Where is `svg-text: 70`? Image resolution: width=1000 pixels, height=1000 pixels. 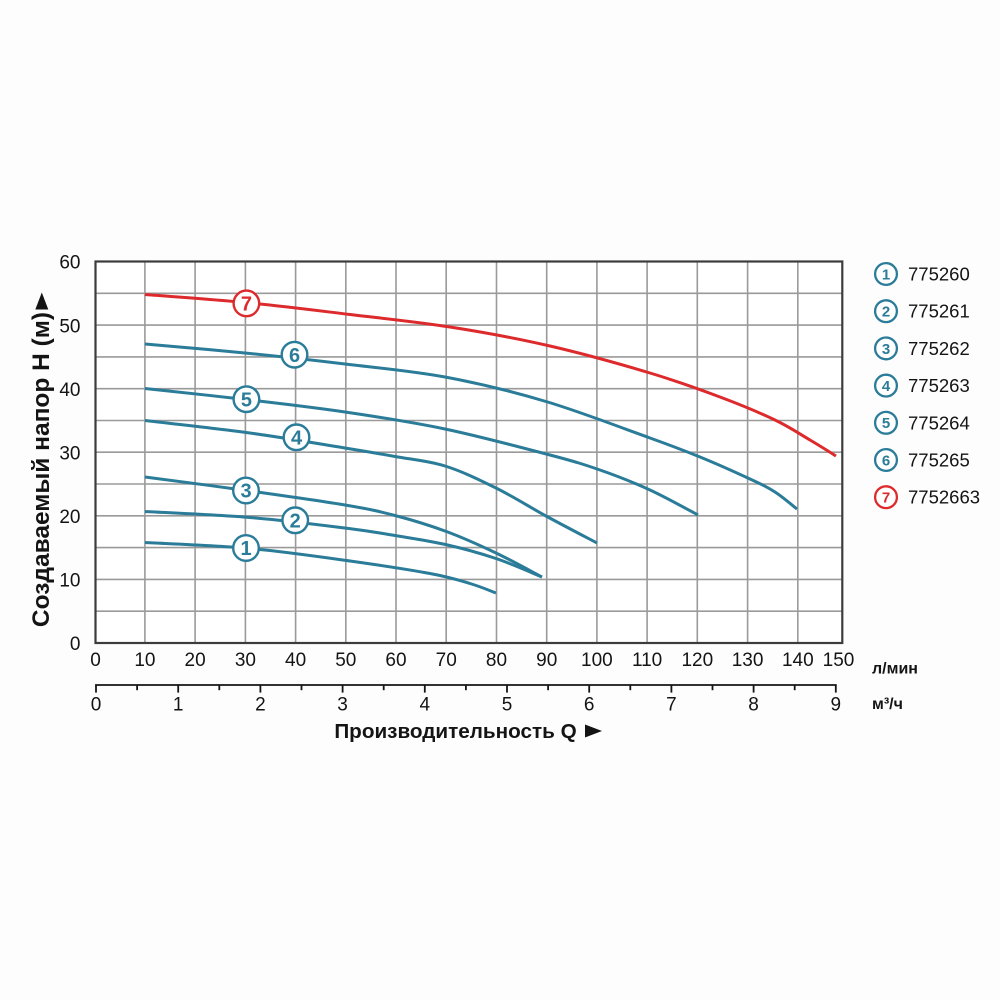
svg-text: 70 is located at coordinates (446, 660).